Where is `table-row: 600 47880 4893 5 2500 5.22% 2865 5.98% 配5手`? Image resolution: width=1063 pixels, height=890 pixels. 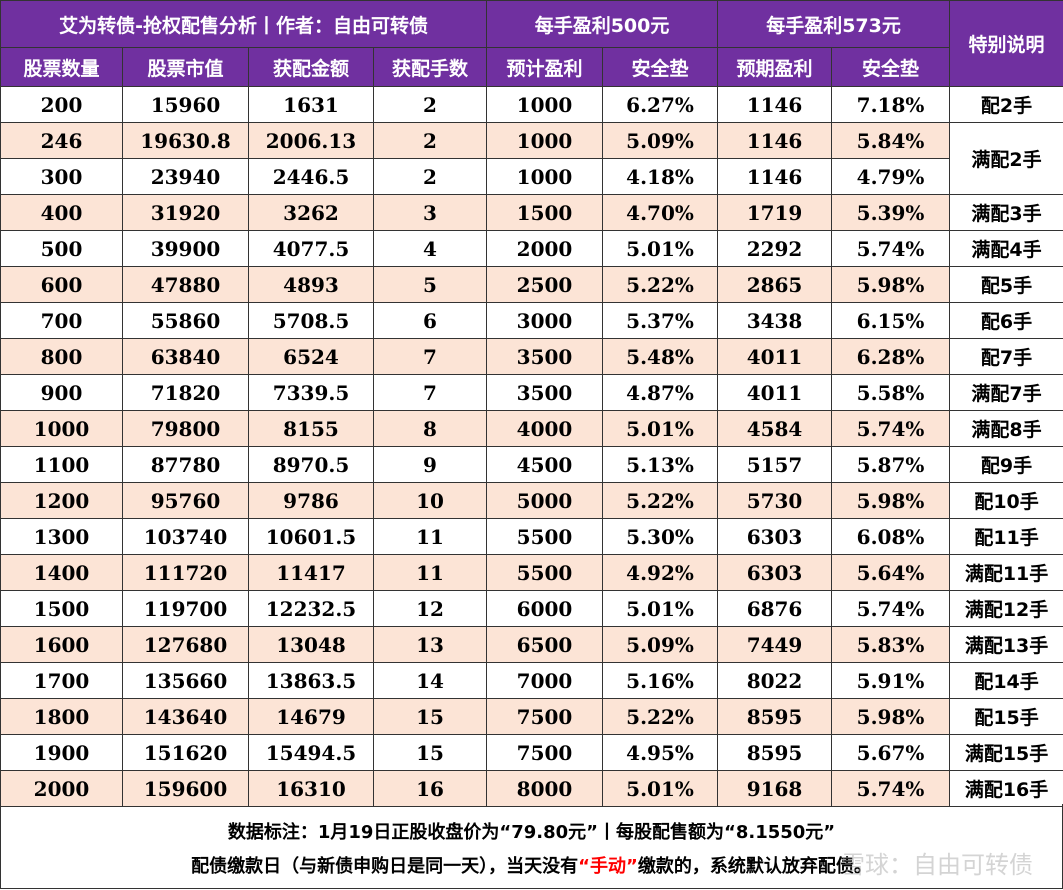 table-row: 600 47880 4893 5 2500 5.22% 2865 5.98% 配5手 is located at coordinates (531, 284).